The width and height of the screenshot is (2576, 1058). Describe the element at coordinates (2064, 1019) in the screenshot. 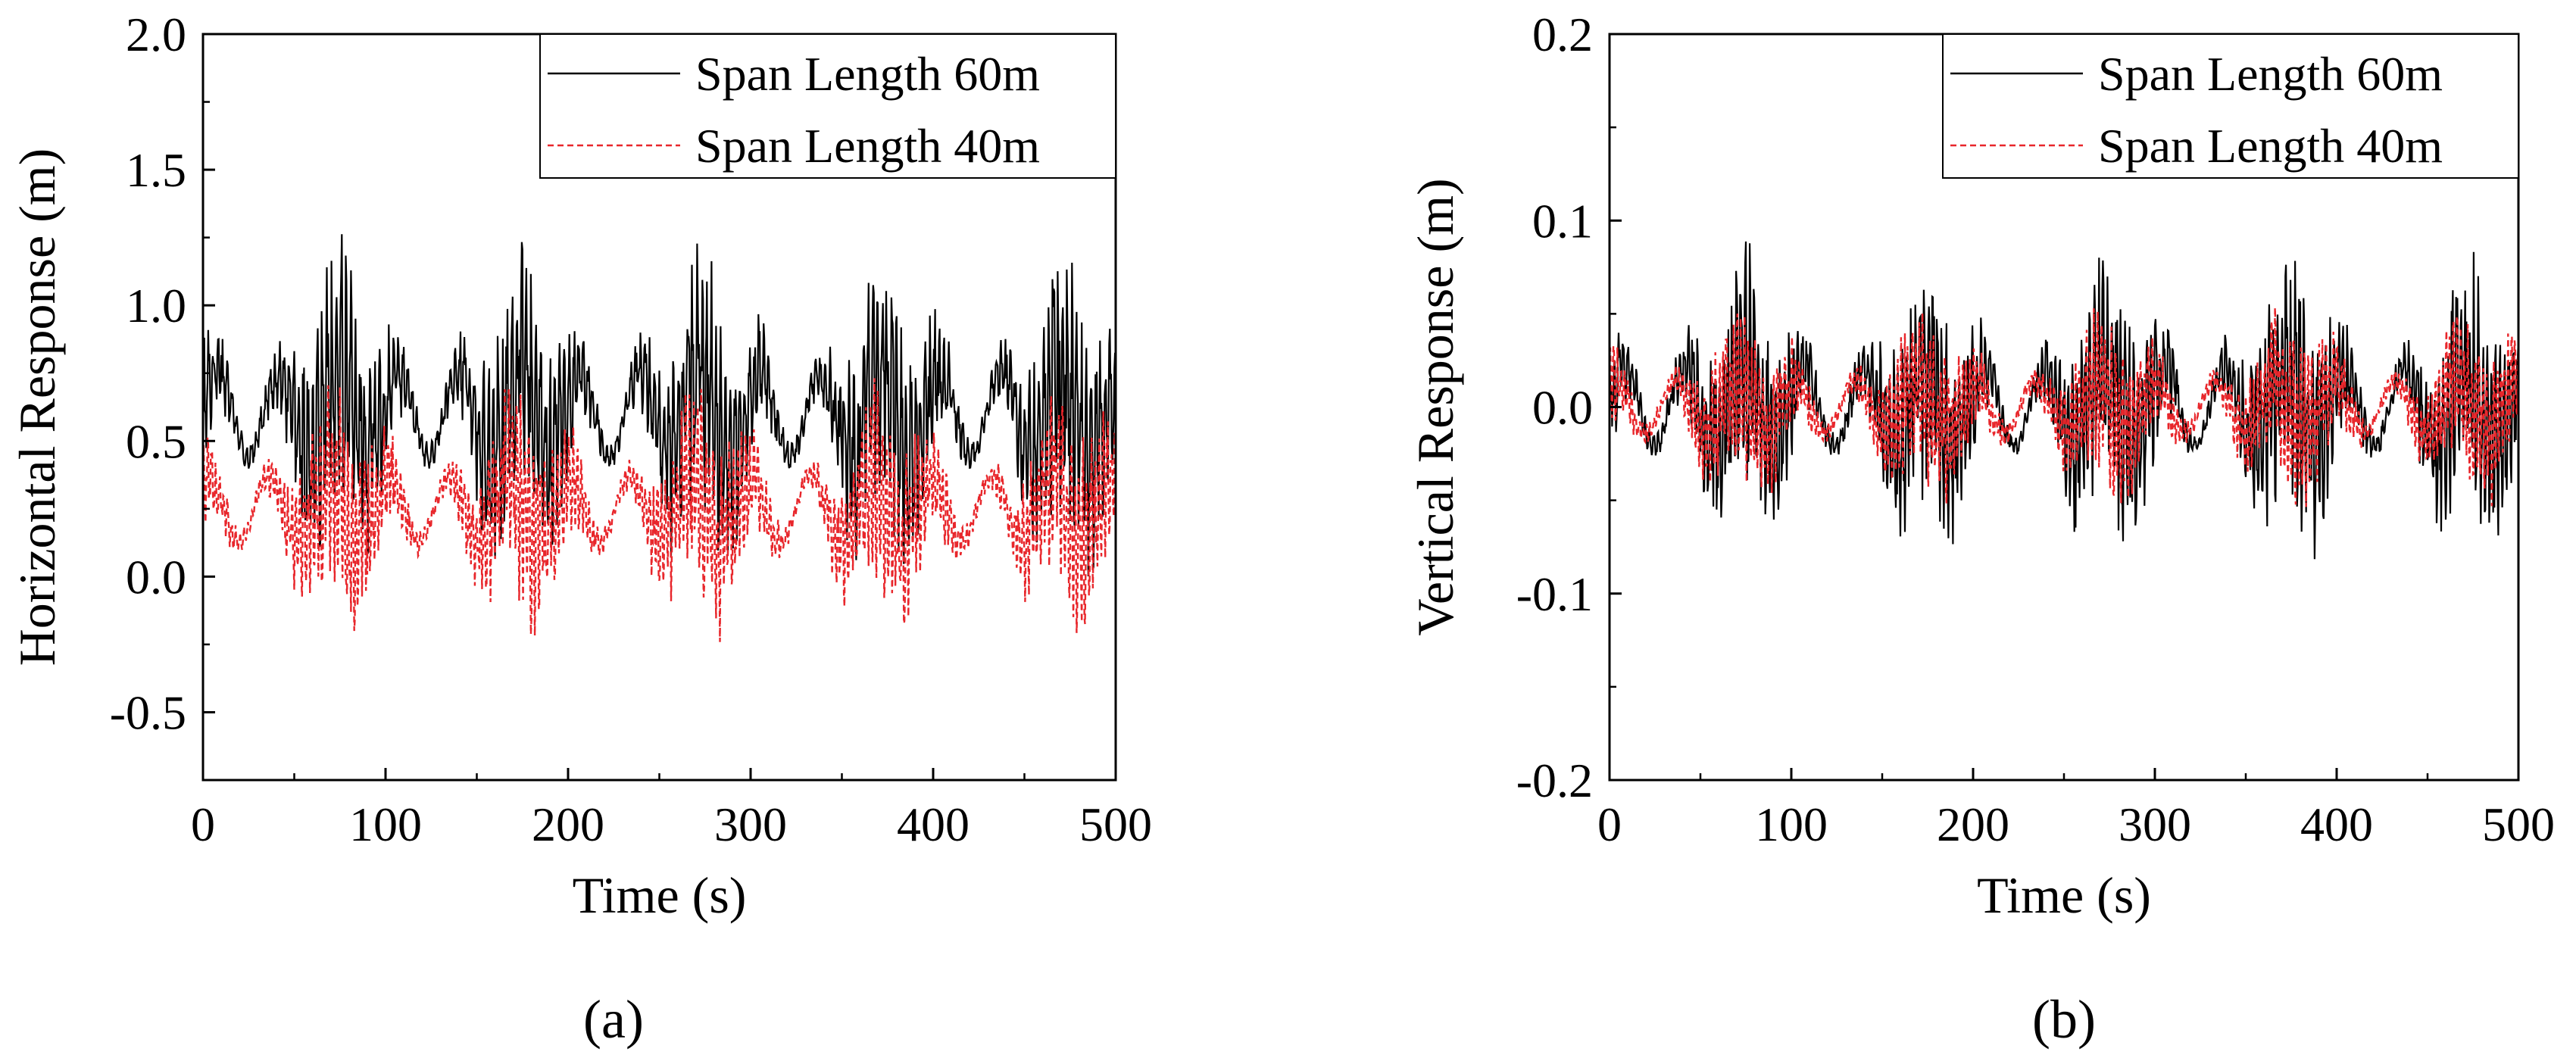

I see `panel-label: (b)` at that location.